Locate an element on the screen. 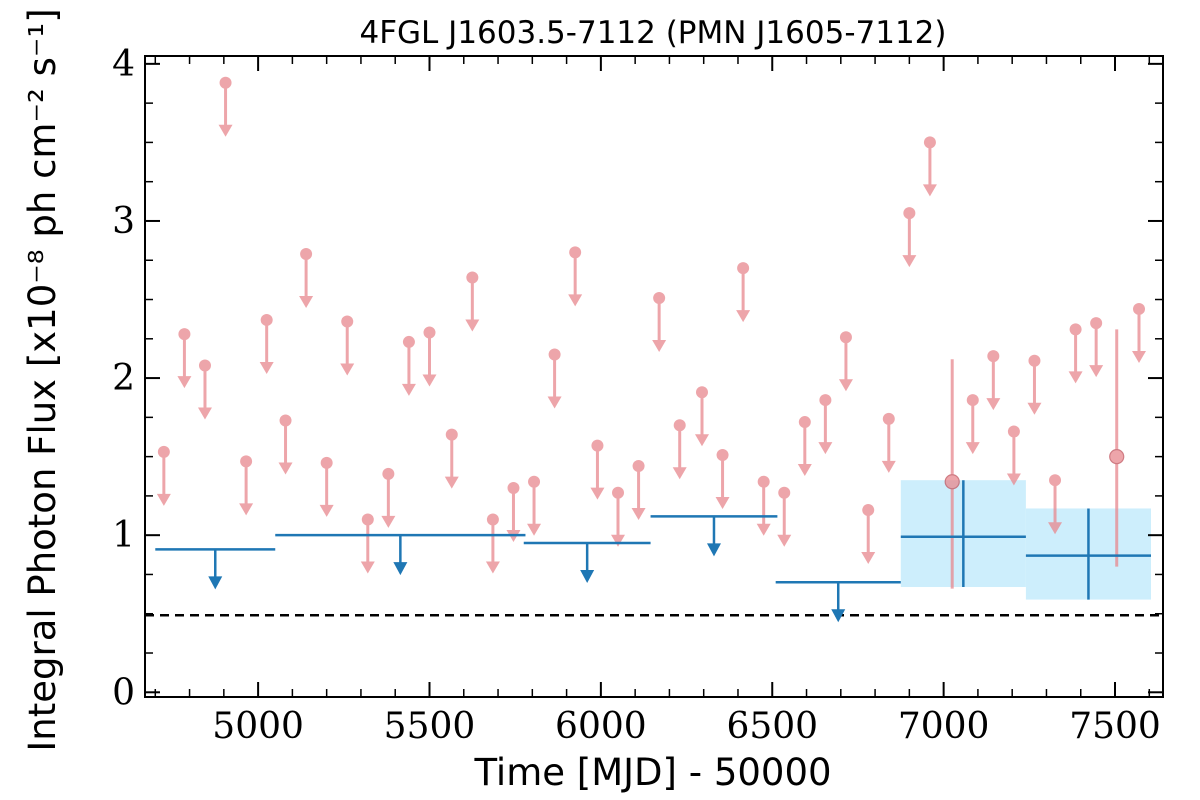 The height and width of the screenshot is (800, 1200). y-tick-label: 0 is located at coordinates (123, 692).